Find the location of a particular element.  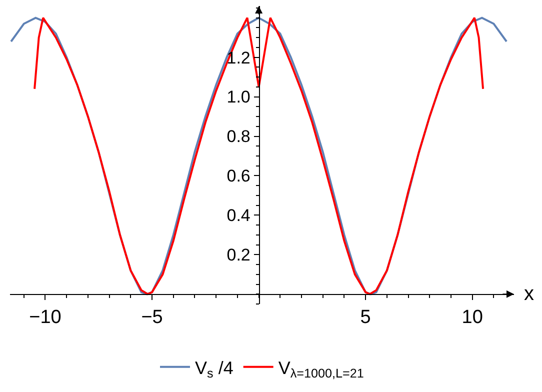

legend-label: V$_{λ=1000,L=21}$ is located at coordinates (321, 369).